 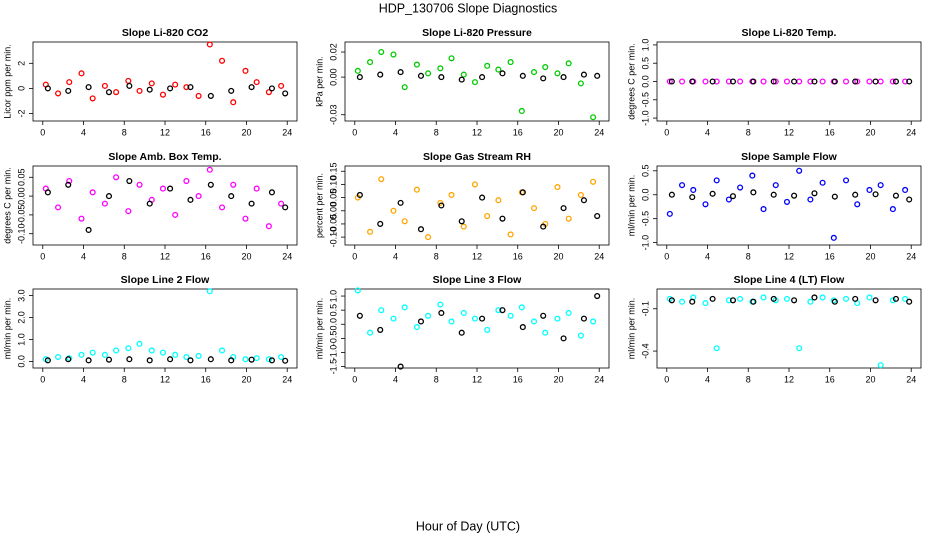 What do you see at coordinates (468, 526) in the screenshot?
I see `x-axis-label: Hour of Day (UTC)` at bounding box center [468, 526].